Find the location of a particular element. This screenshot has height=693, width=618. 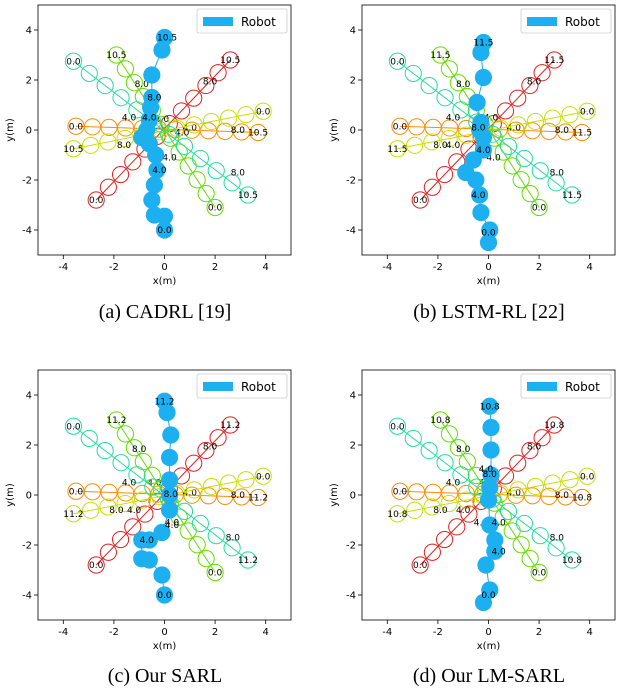

robot-trajectory: 0.04.04.04.08.010.8 is located at coordinates (490, 504).